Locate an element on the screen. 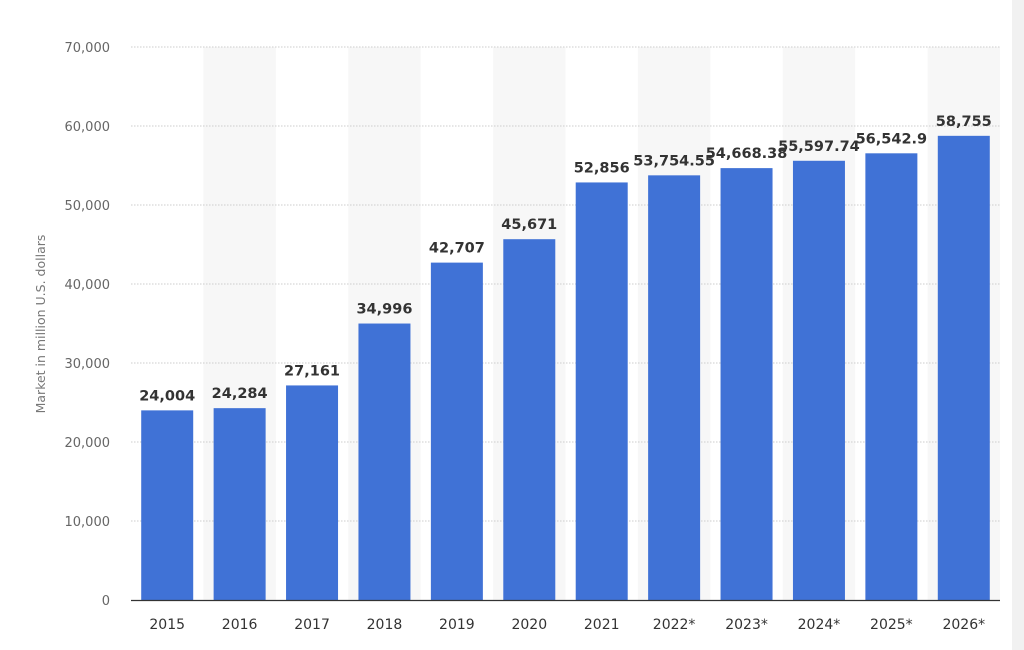 The width and height of the screenshot is (1024, 650). x-tick-label: 2021 is located at coordinates (602, 625).